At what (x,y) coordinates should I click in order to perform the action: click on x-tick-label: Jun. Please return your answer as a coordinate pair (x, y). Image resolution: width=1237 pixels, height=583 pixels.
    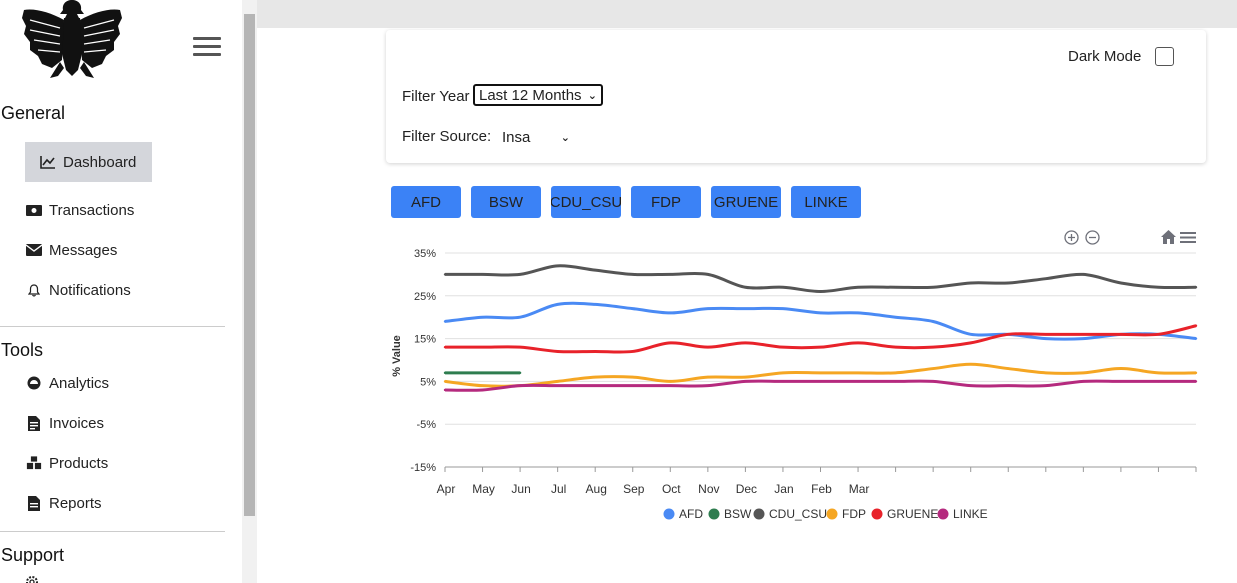
    Looking at the image, I should click on (520, 489).